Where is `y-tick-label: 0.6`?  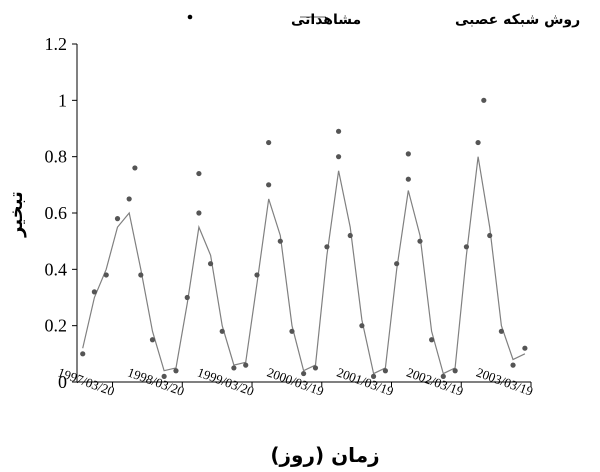 y-tick-label: 0.6 is located at coordinates (56, 213).